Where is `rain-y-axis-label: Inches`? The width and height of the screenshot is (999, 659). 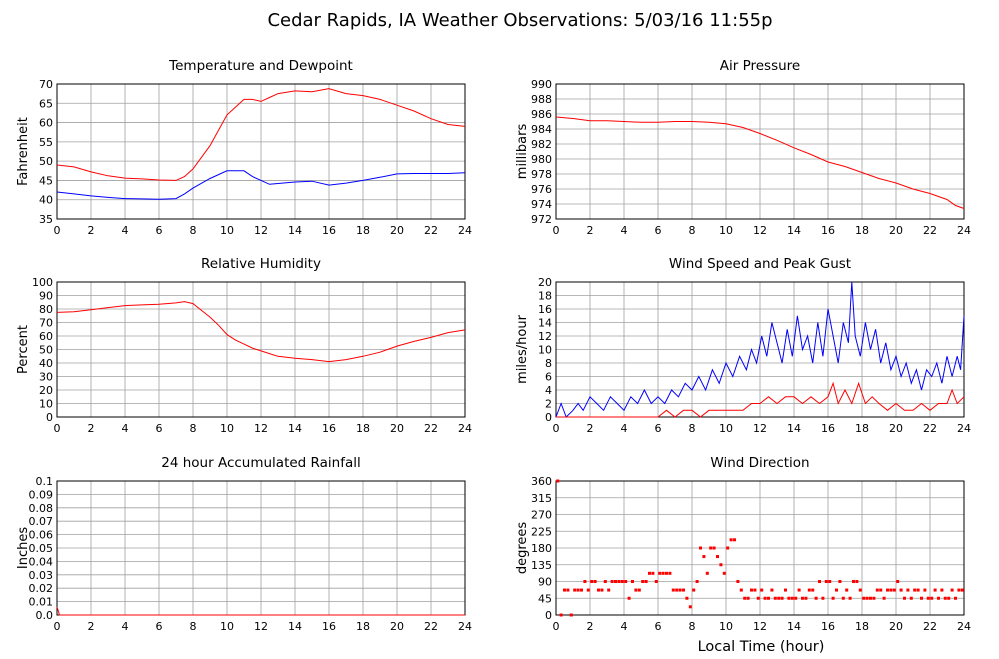
rain-y-axis-label: Inches is located at coordinates (23, 548).